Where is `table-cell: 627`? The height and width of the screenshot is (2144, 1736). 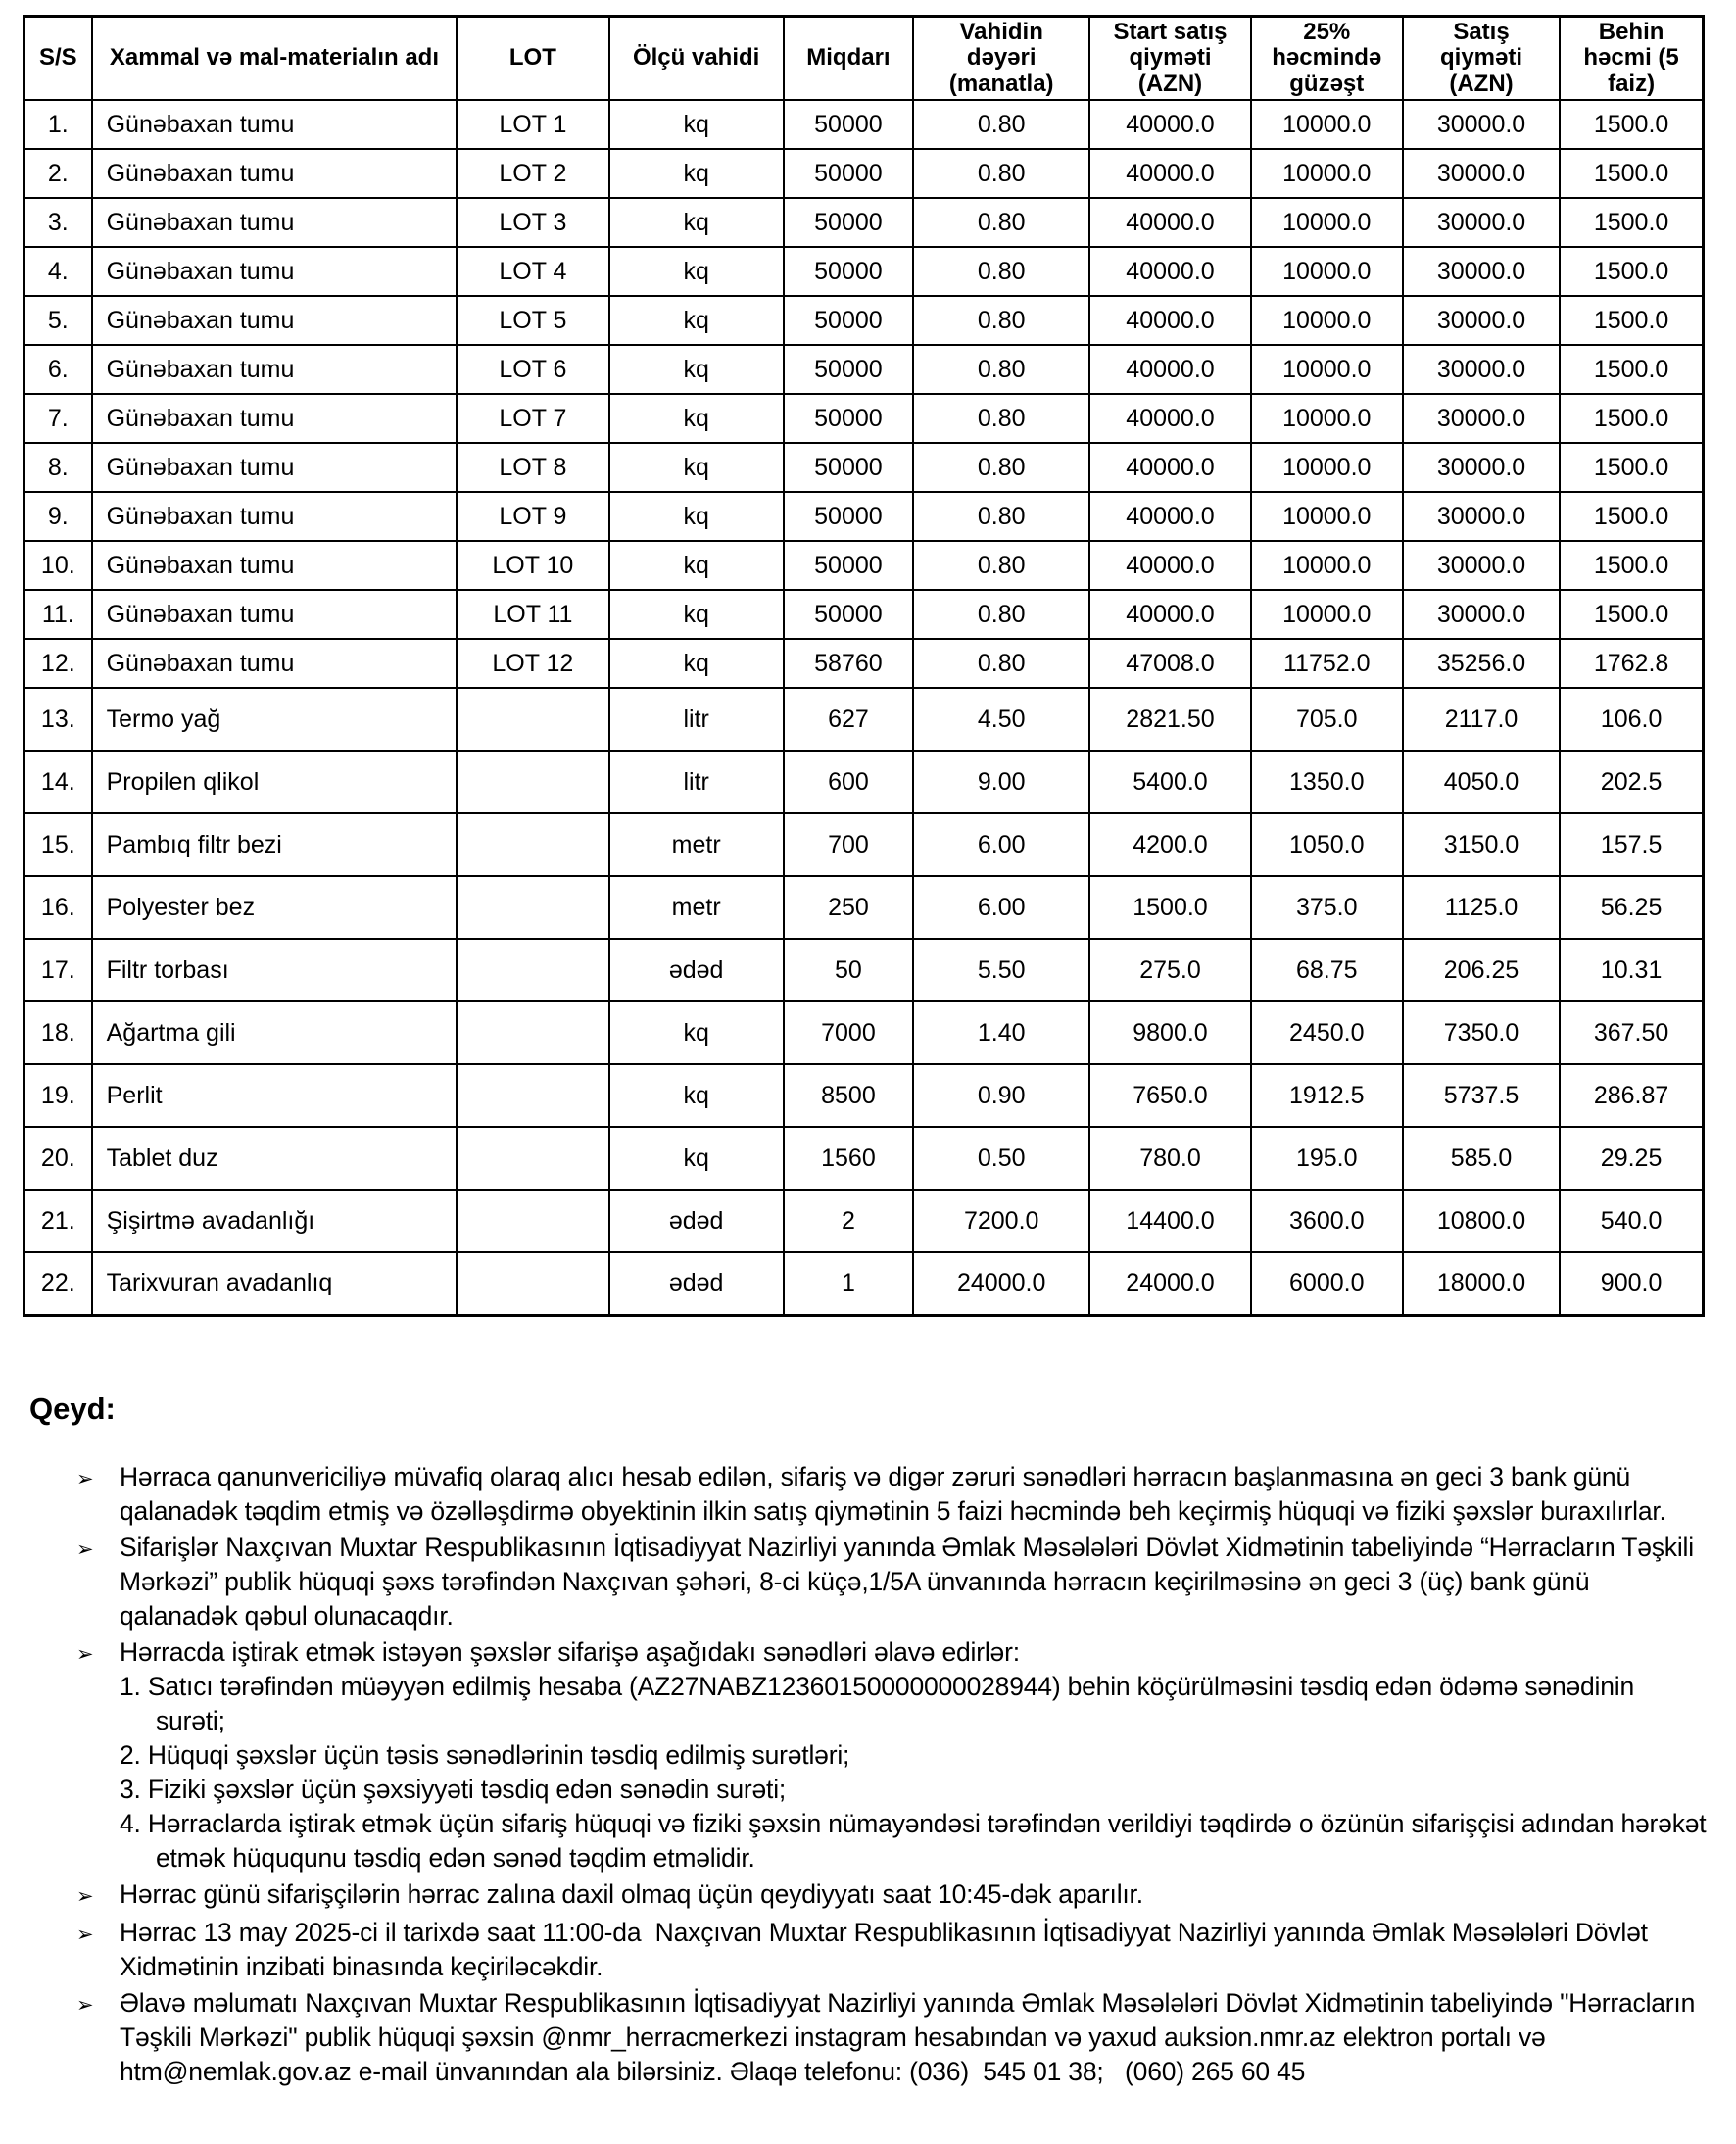
table-cell: 627 is located at coordinates (848, 720).